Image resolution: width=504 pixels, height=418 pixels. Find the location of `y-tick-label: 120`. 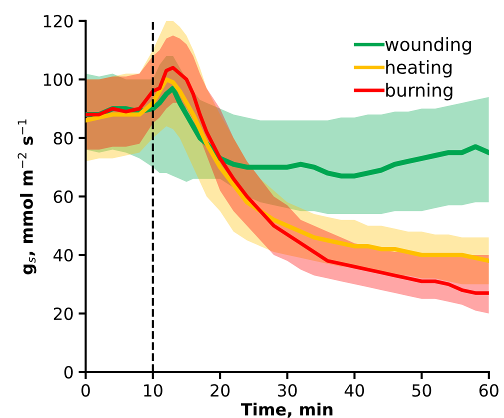

y-tick-label: 120 is located at coordinates (58, 21).